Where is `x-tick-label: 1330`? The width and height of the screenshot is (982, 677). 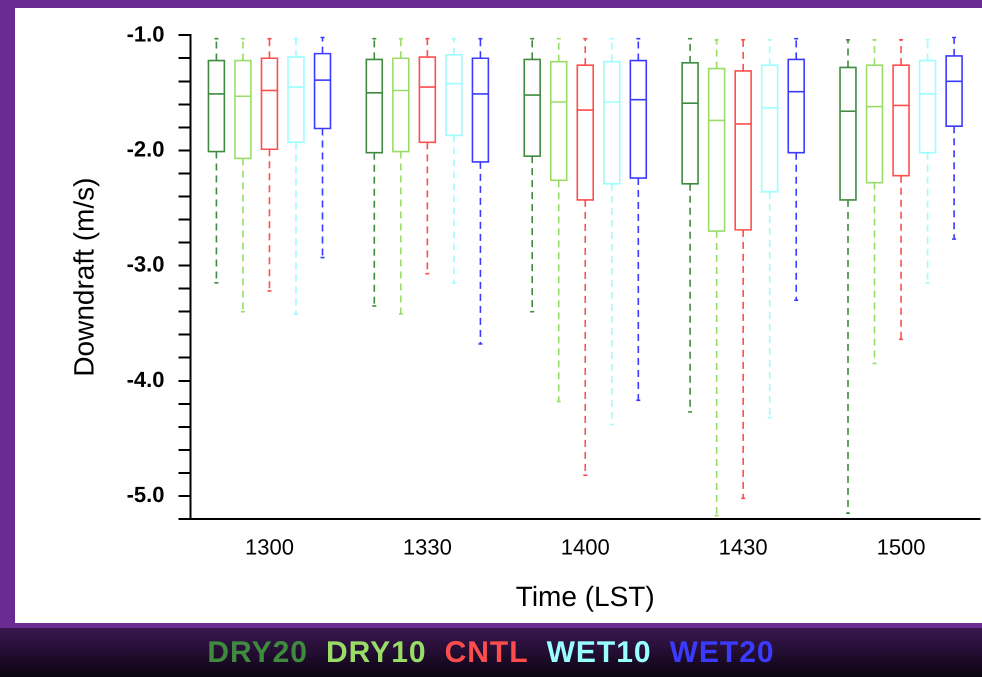 x-tick-label: 1330 is located at coordinates (427, 547).